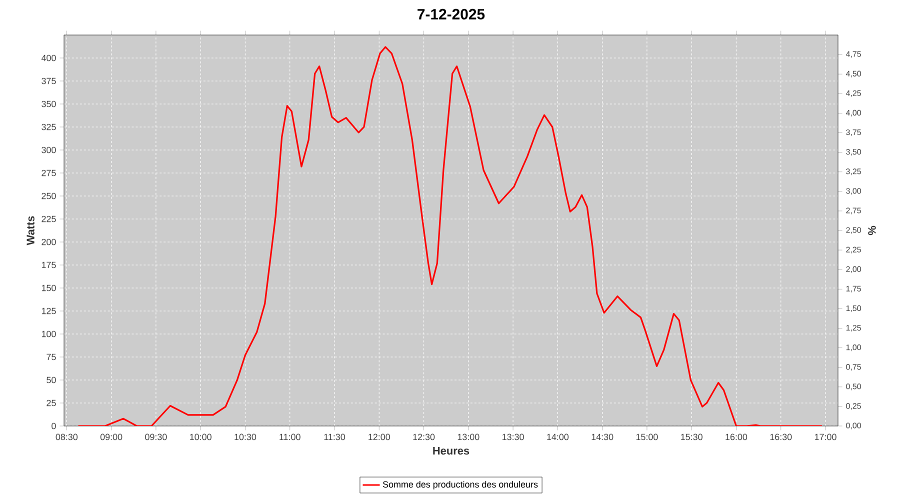  Describe the element at coordinates (49, 219) in the screenshot. I see `y-tick-label: 225` at that location.